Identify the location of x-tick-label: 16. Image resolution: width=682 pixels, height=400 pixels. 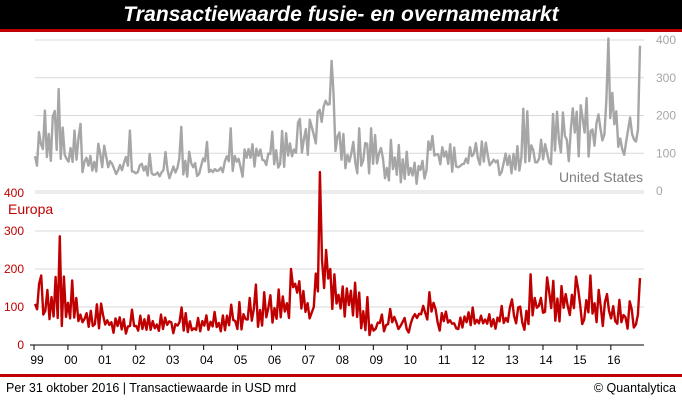
(614, 360).